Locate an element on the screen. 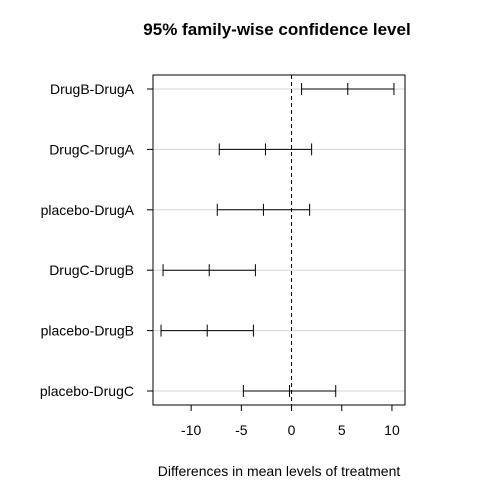 This screenshot has height=480, width=480. x-tick-label: 10 is located at coordinates (392, 430).